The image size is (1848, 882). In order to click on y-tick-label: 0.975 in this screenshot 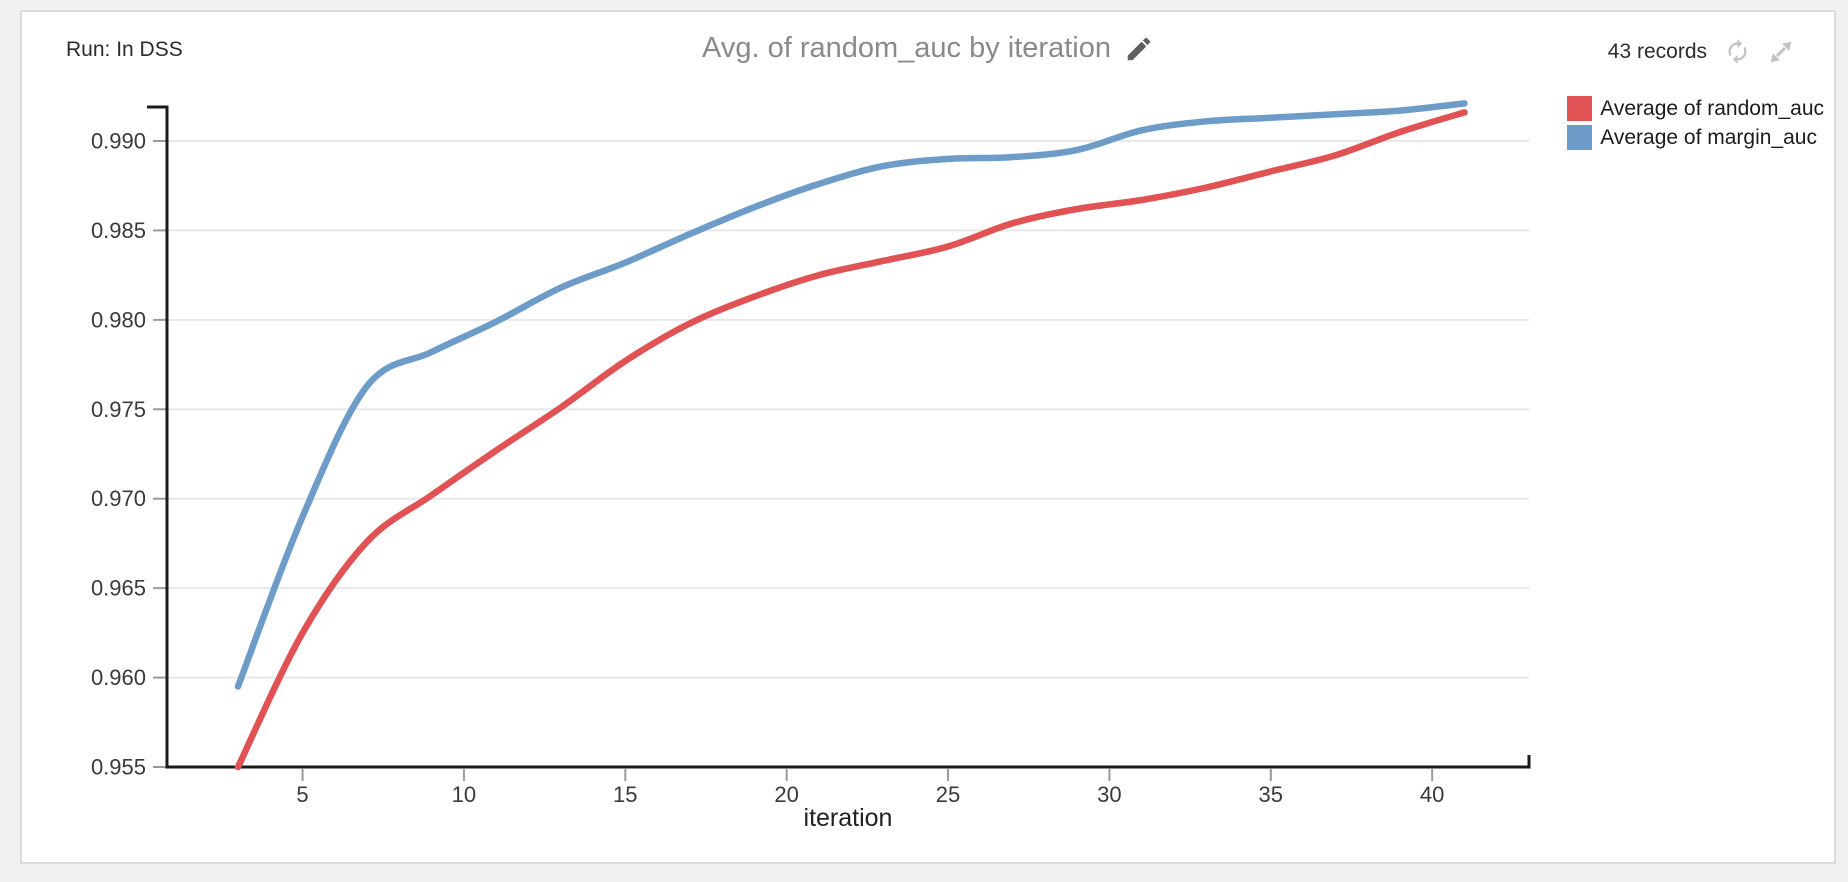, I will do `click(118, 409)`.